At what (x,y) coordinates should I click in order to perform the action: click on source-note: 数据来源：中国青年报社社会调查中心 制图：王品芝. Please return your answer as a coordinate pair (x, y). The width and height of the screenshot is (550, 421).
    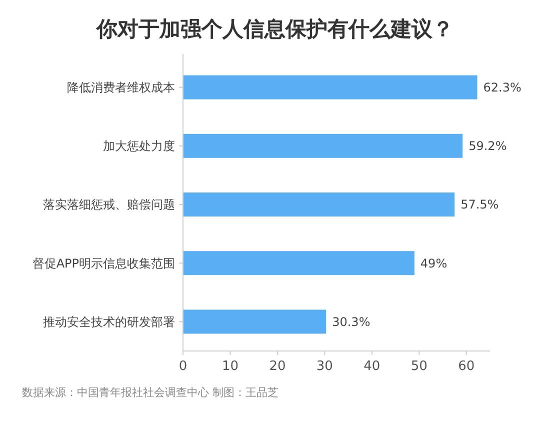
    Looking at the image, I should click on (150, 392).